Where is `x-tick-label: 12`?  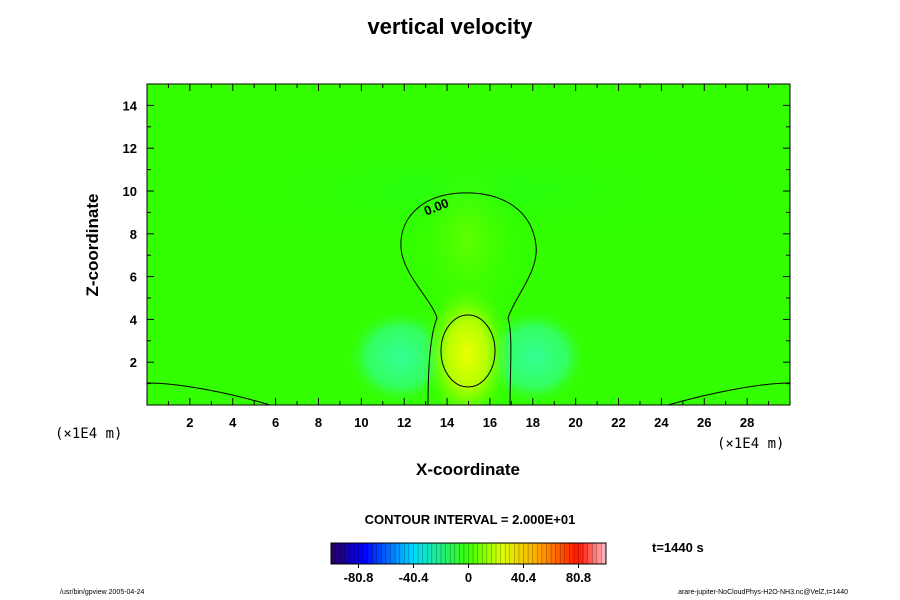
x-tick-label: 12 is located at coordinates (404, 422).